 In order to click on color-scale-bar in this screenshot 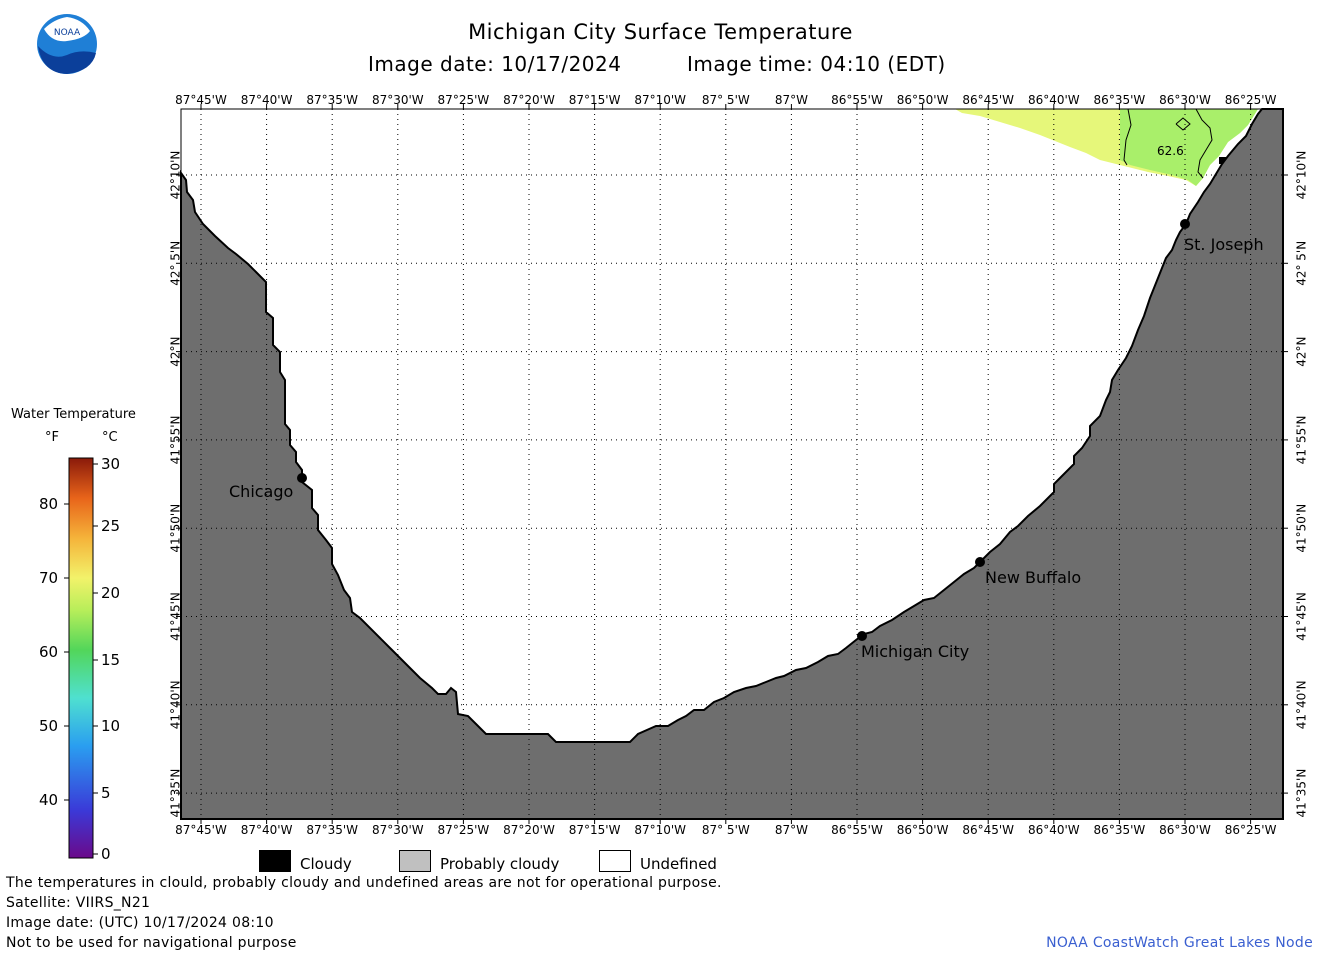, I will do `click(81, 658)`.